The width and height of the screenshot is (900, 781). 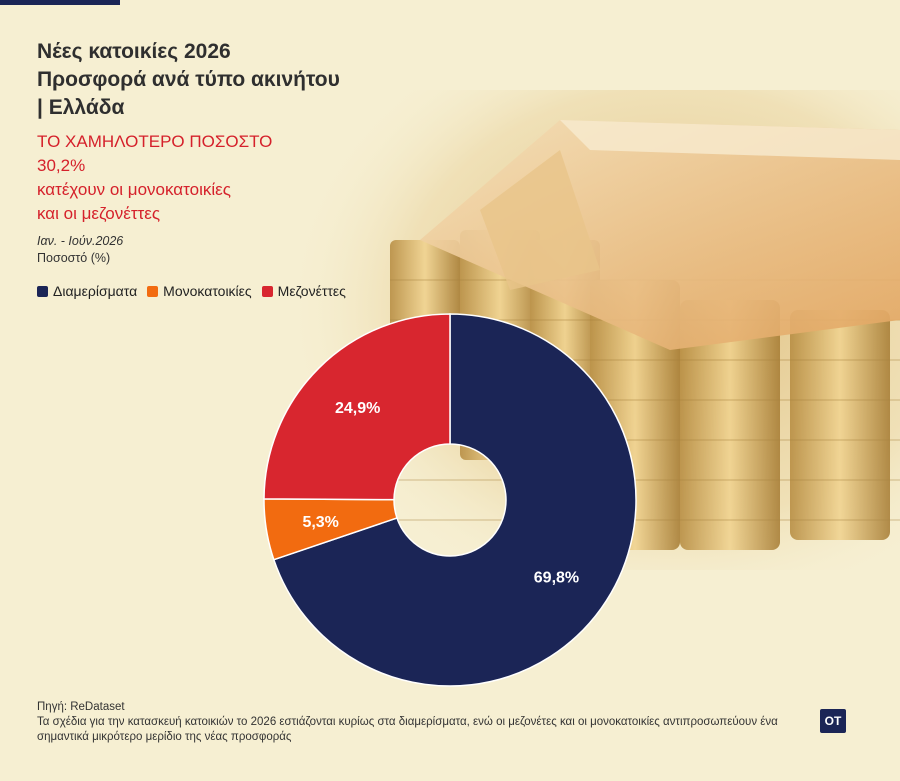 I want to click on title-line-3: | Ελλάδα, so click(x=81, y=107).